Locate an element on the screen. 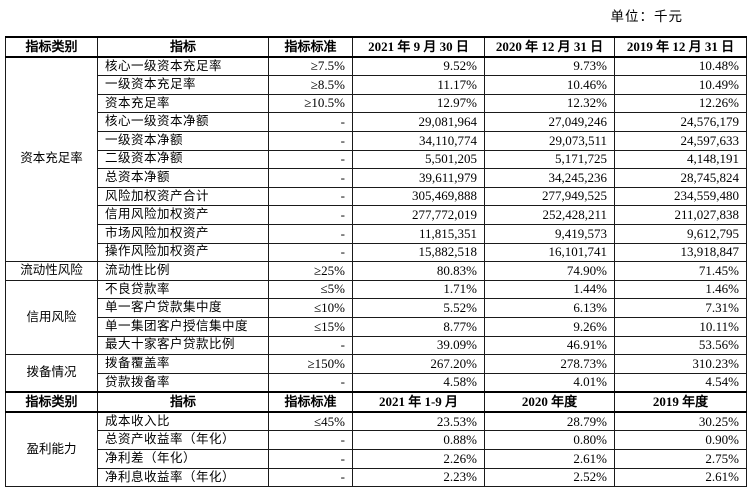 The width and height of the screenshot is (752, 495). table-row: 总资本净额 -39,611,979 34,245,236 28,745,824 is located at coordinates (376, 178).